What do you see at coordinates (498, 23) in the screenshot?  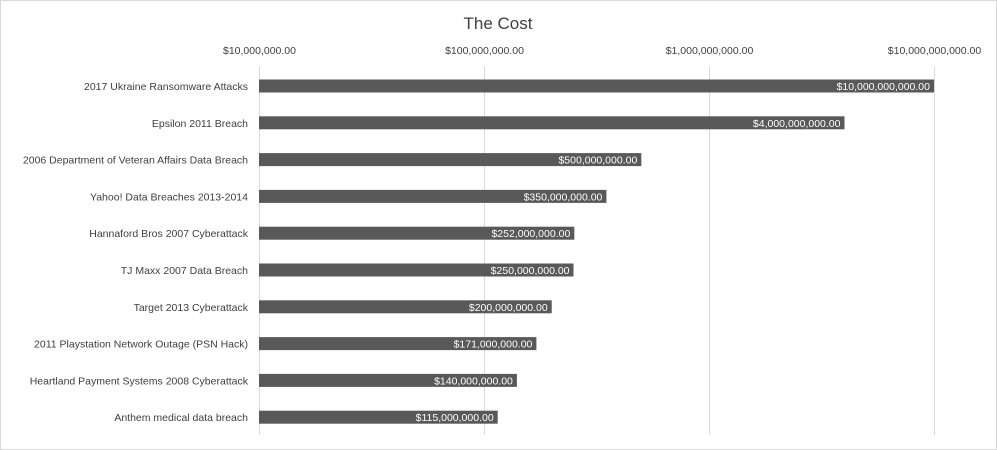 I see `chart-title: The Cost` at bounding box center [498, 23].